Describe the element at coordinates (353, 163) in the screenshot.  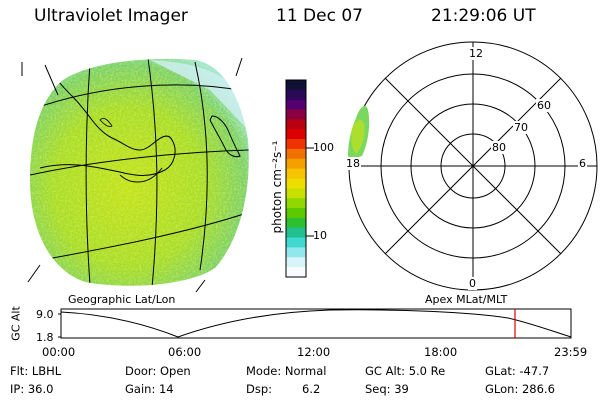
I see `mlt-label-18: 18` at that location.